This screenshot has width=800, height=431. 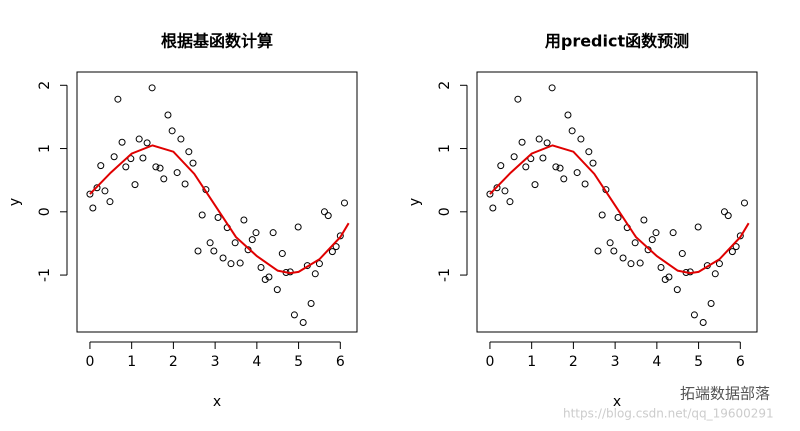 What do you see at coordinates (298, 362) in the screenshot?
I see `x-tick-label: 5` at bounding box center [298, 362].